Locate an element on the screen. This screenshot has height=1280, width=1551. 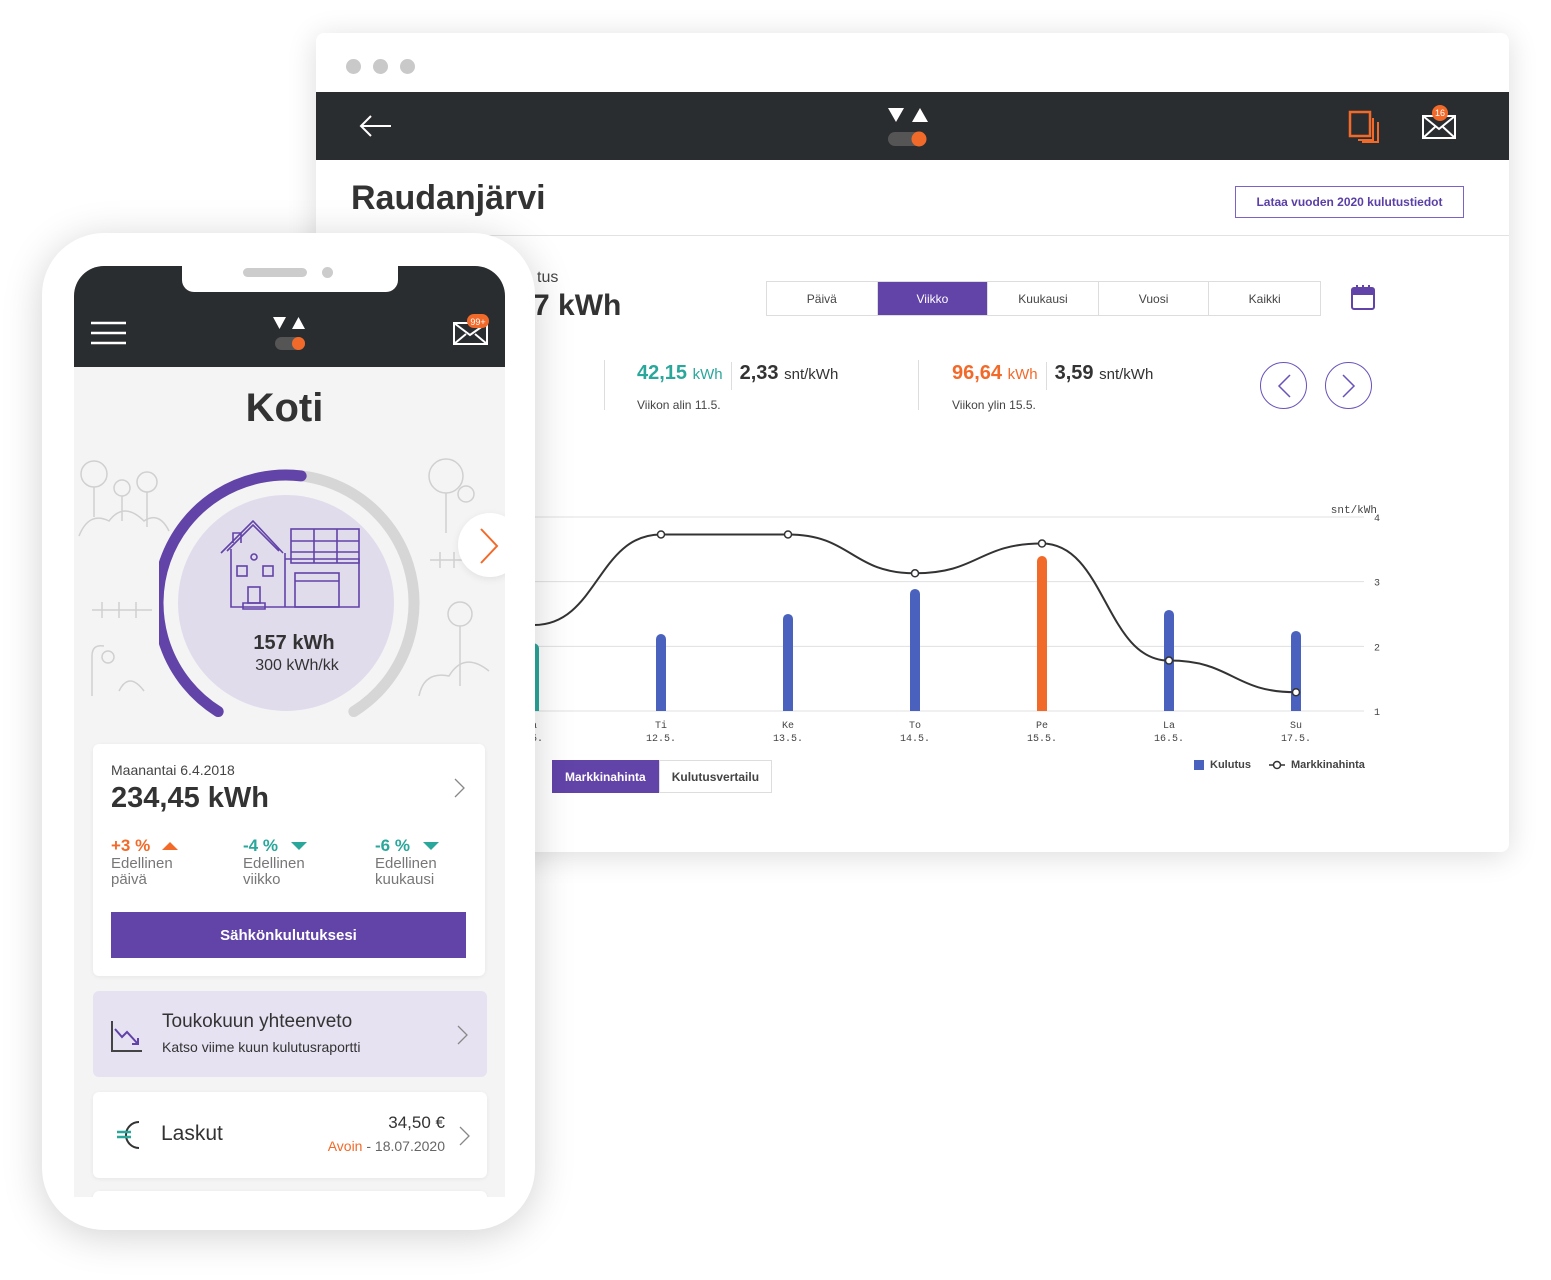
x-tick-day: La is located at coordinates (1169, 726).